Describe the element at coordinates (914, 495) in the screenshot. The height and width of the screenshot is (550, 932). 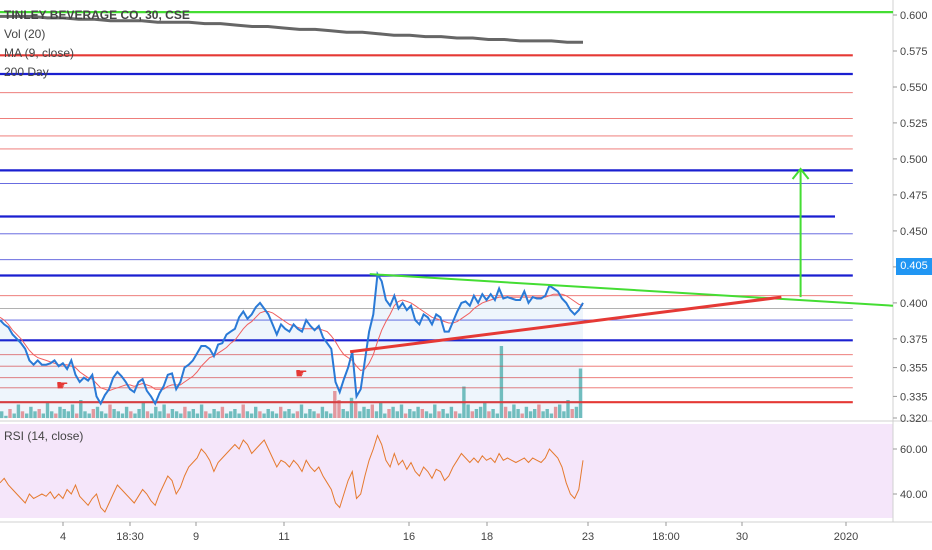
I see `rsi-tick-label: 40.00` at that location.